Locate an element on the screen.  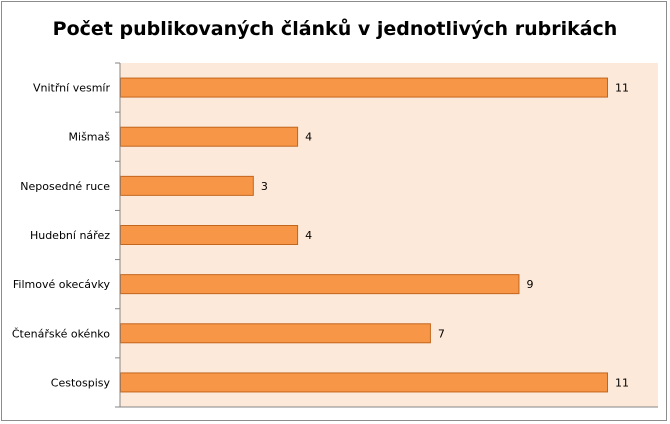
category-label: Hudební nářez is located at coordinates (70, 235).